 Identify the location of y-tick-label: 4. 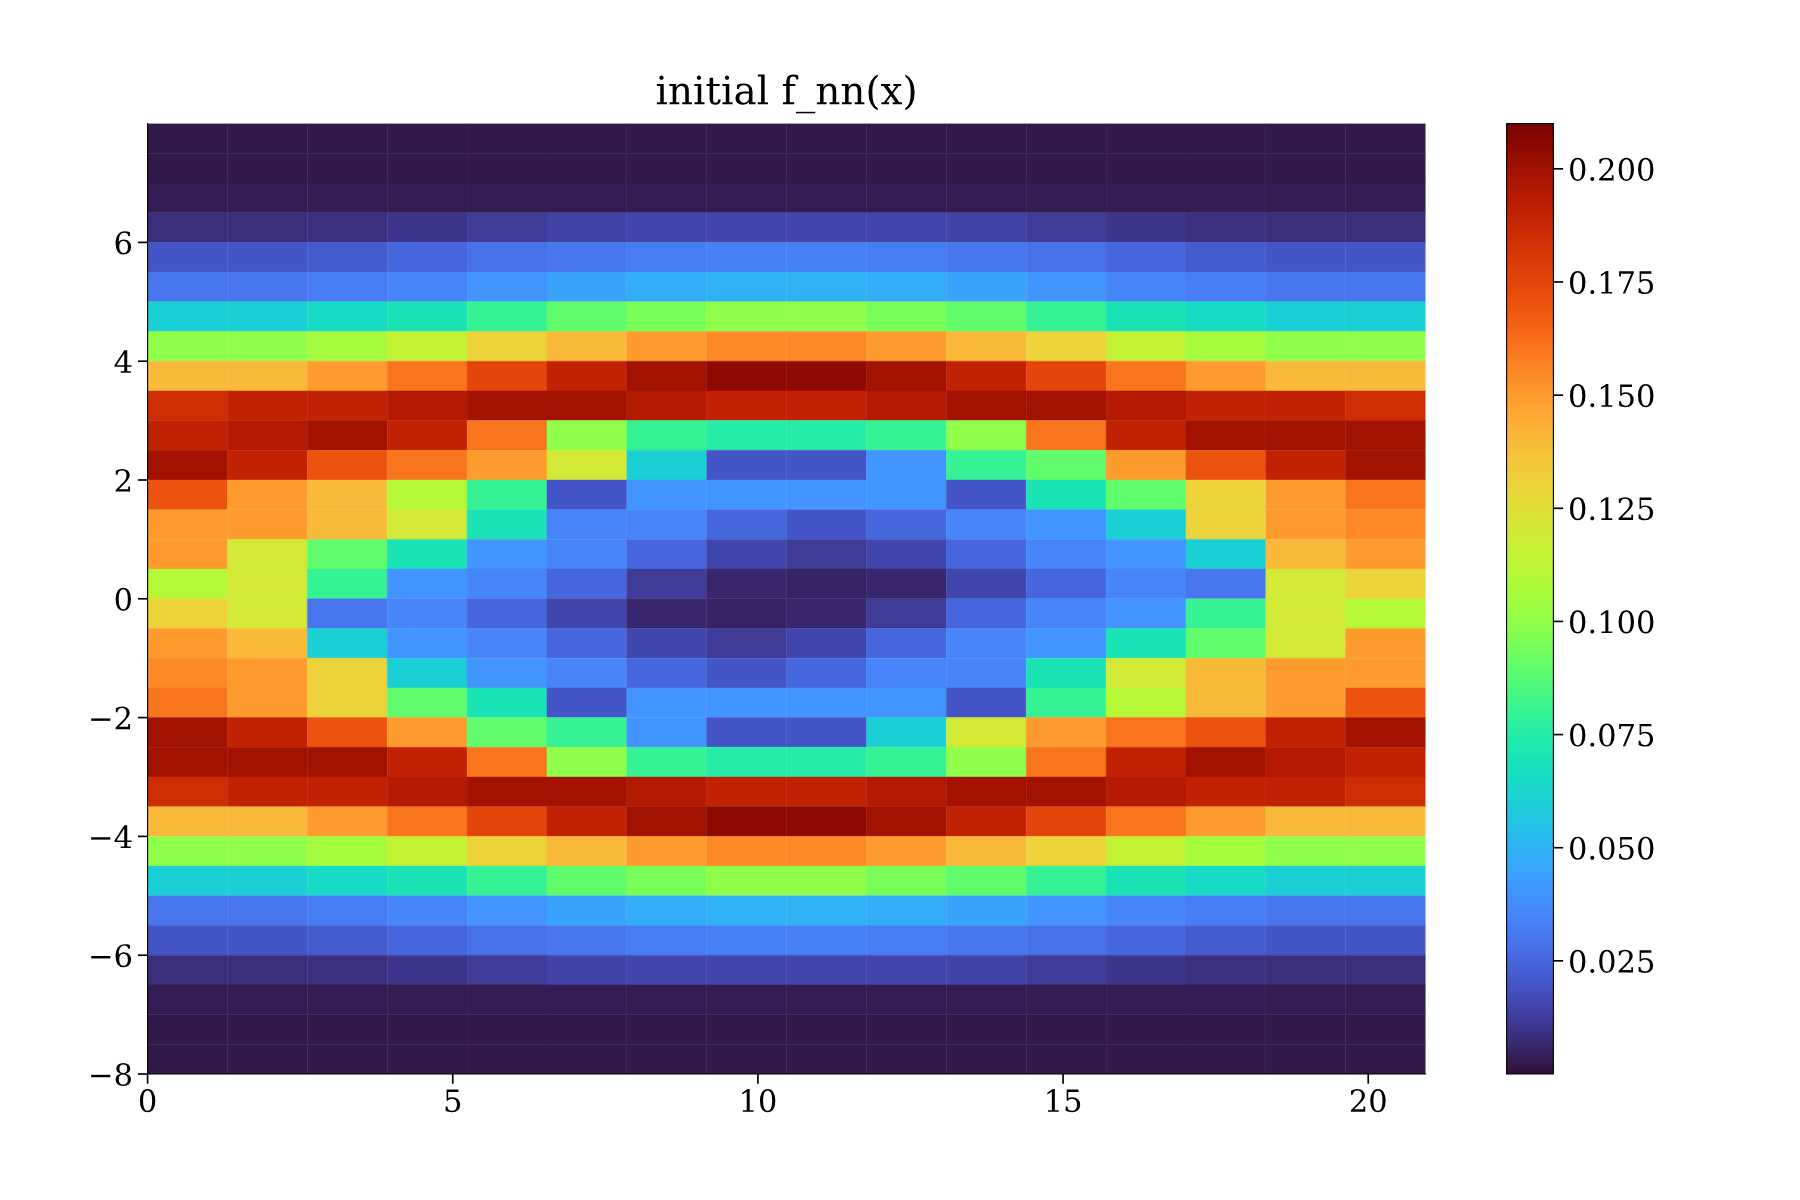
(123, 361).